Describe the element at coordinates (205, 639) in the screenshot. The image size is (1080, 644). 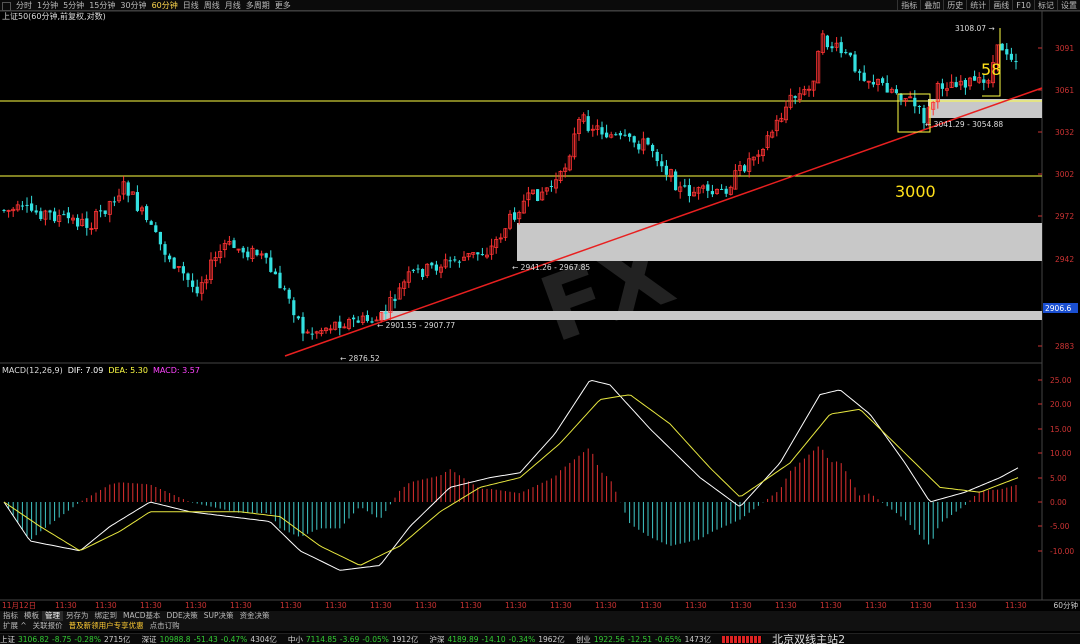
I see `index-chg: -51.43` at that location.